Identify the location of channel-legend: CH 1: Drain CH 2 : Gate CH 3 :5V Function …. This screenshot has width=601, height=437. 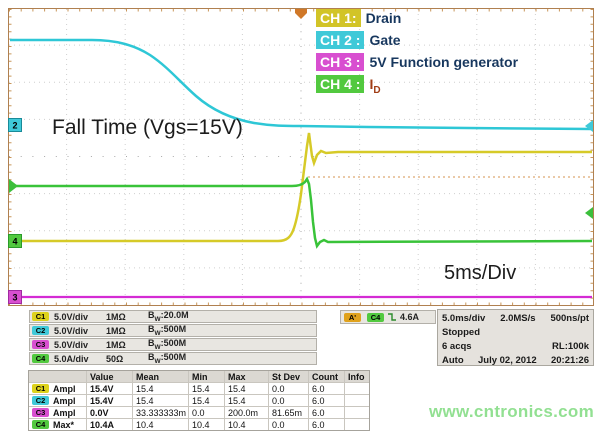
(417, 56).